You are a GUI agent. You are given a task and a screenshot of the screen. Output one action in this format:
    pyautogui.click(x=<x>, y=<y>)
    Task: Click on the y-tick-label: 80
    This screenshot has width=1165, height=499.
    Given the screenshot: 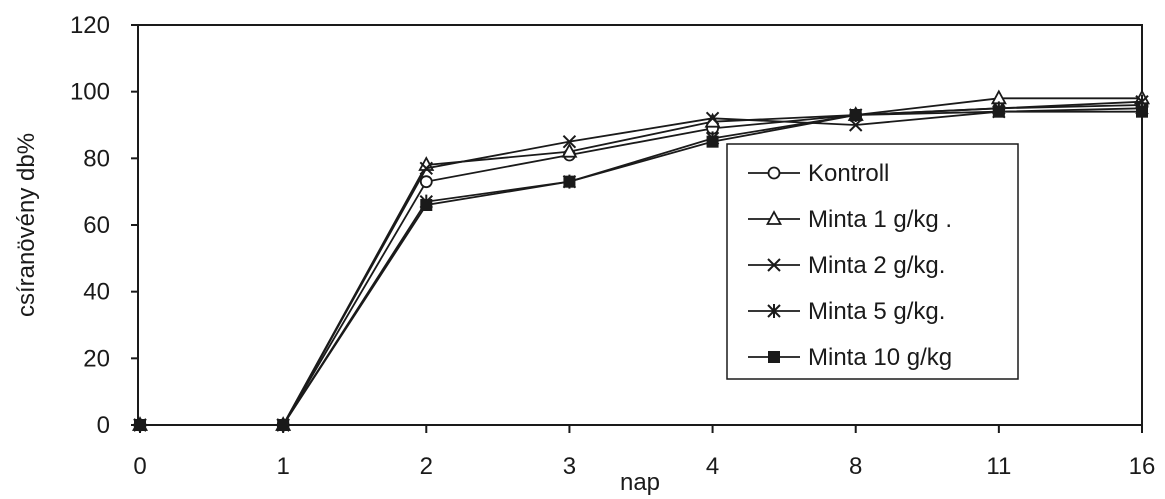 What is the action you would take?
    pyautogui.click(x=96, y=158)
    